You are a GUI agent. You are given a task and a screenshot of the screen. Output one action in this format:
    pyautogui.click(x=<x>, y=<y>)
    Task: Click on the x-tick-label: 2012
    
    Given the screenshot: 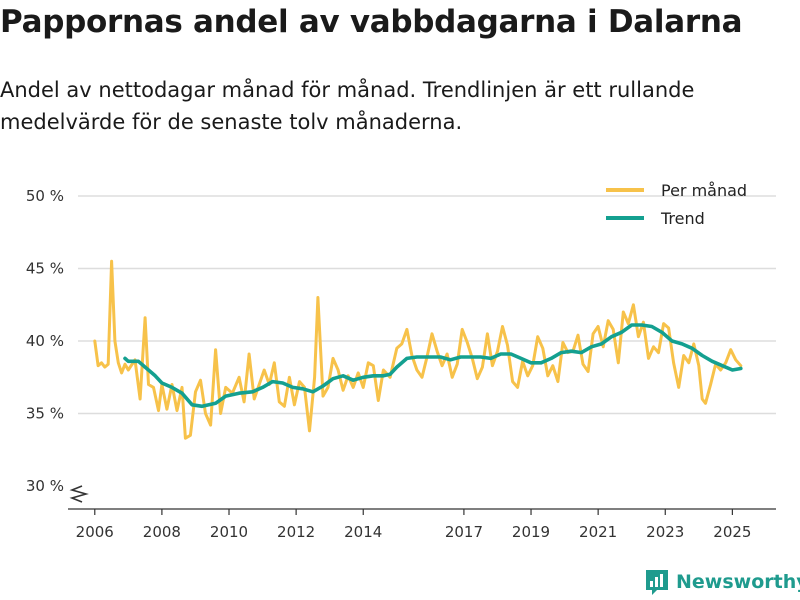 What is the action you would take?
    pyautogui.click(x=296, y=532)
    